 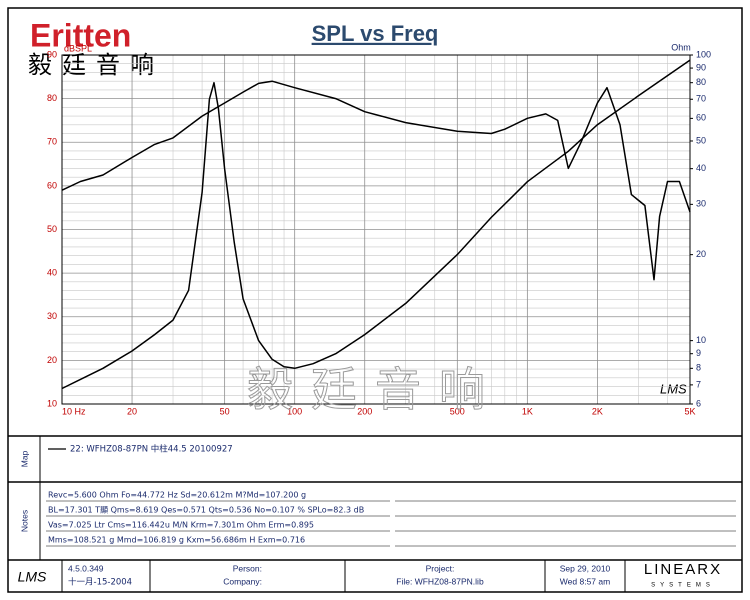 I want to click on x-tick-label: 500, so click(x=457, y=411).